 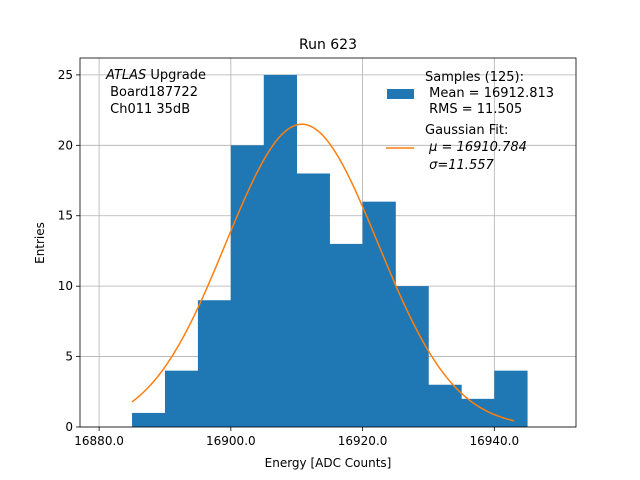 What do you see at coordinates (148, 109) in the screenshot?
I see `annotation-line-3: Ch011 35dB` at bounding box center [148, 109].